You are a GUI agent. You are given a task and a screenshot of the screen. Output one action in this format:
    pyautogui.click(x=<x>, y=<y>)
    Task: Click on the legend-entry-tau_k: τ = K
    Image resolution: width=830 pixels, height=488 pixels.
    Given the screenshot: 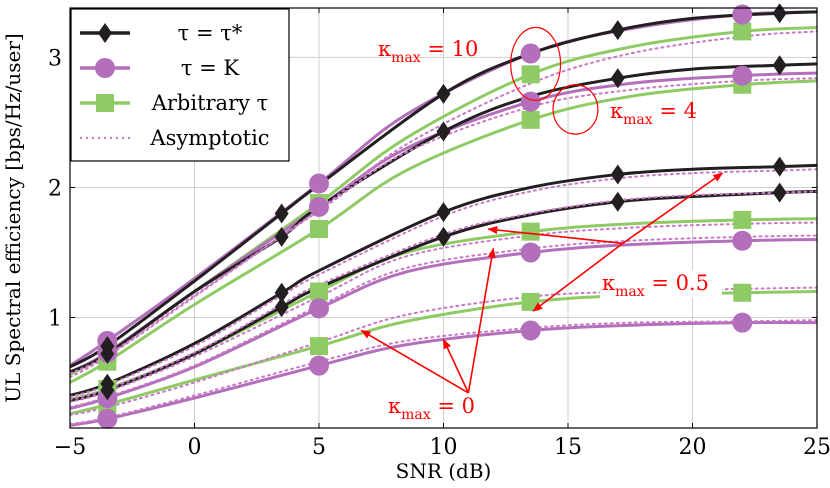 What is the action you would take?
    pyautogui.click(x=159, y=68)
    